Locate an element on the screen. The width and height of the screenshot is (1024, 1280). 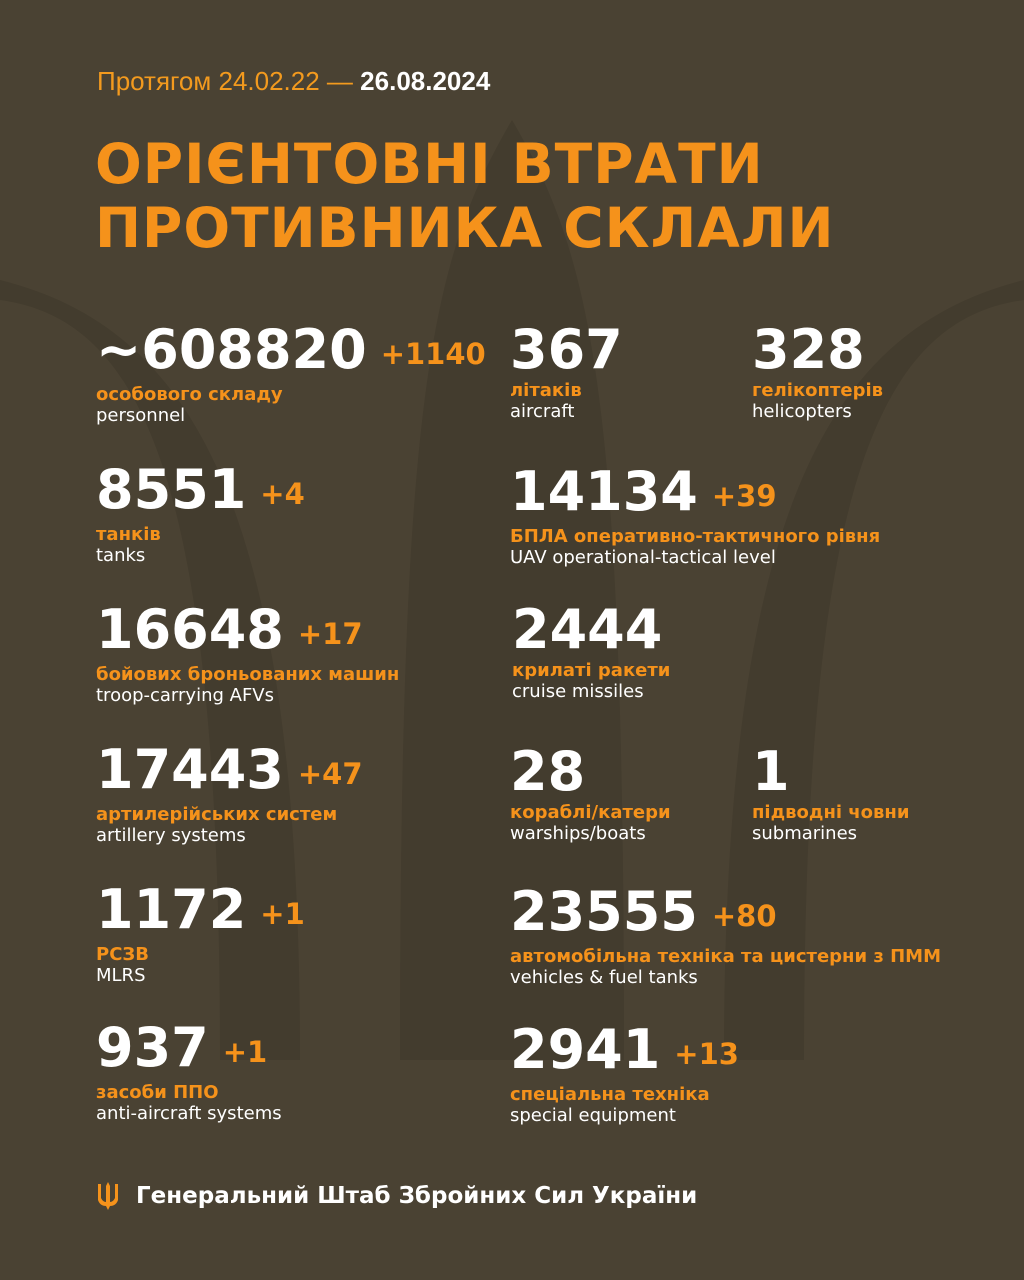
stat-value: ~608820 is located at coordinates (231, 349).